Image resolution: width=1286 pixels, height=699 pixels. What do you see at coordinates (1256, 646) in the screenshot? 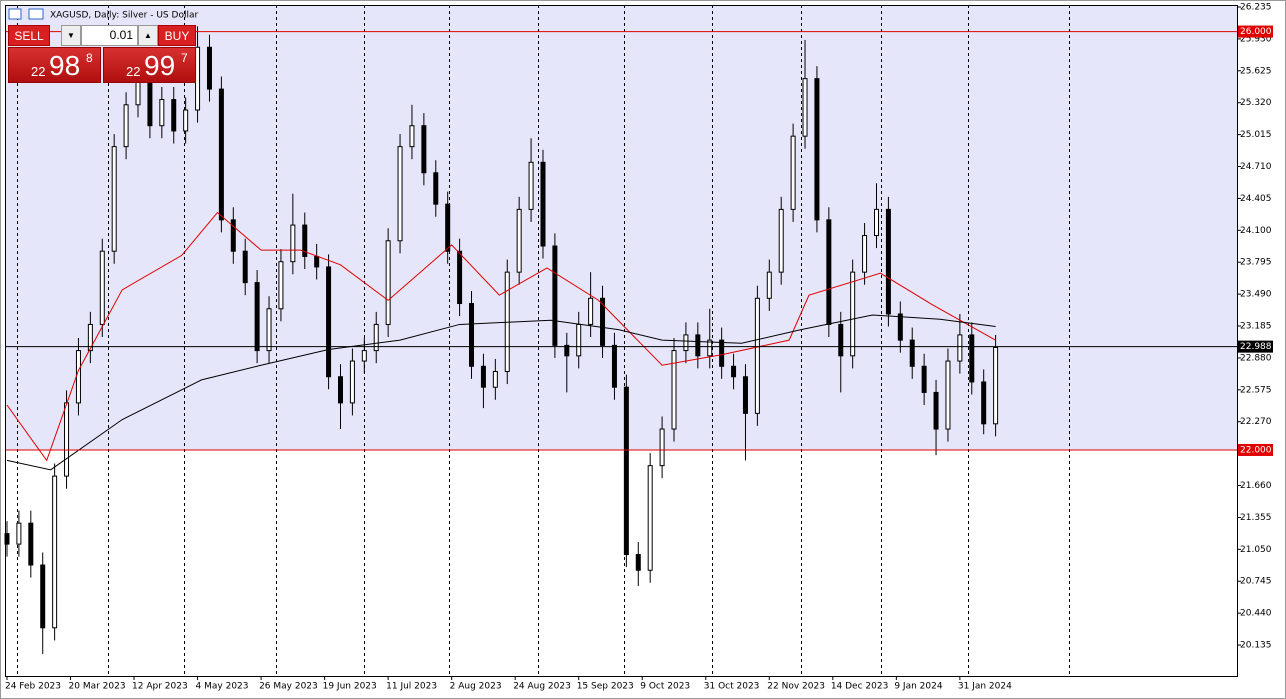
I see `y-tick-label: 20.135` at bounding box center [1256, 646].